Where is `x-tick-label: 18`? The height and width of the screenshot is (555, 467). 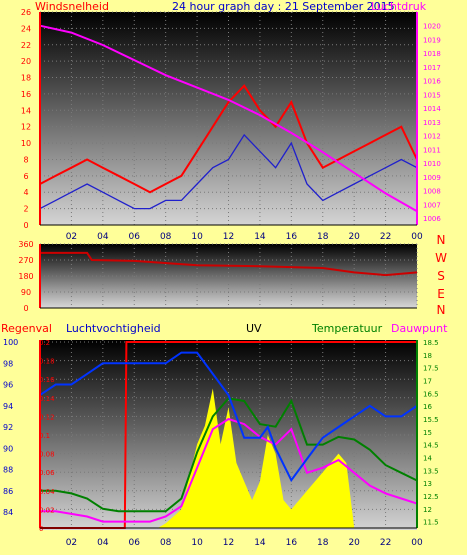 x-tick-label: 18 is located at coordinates (323, 237).